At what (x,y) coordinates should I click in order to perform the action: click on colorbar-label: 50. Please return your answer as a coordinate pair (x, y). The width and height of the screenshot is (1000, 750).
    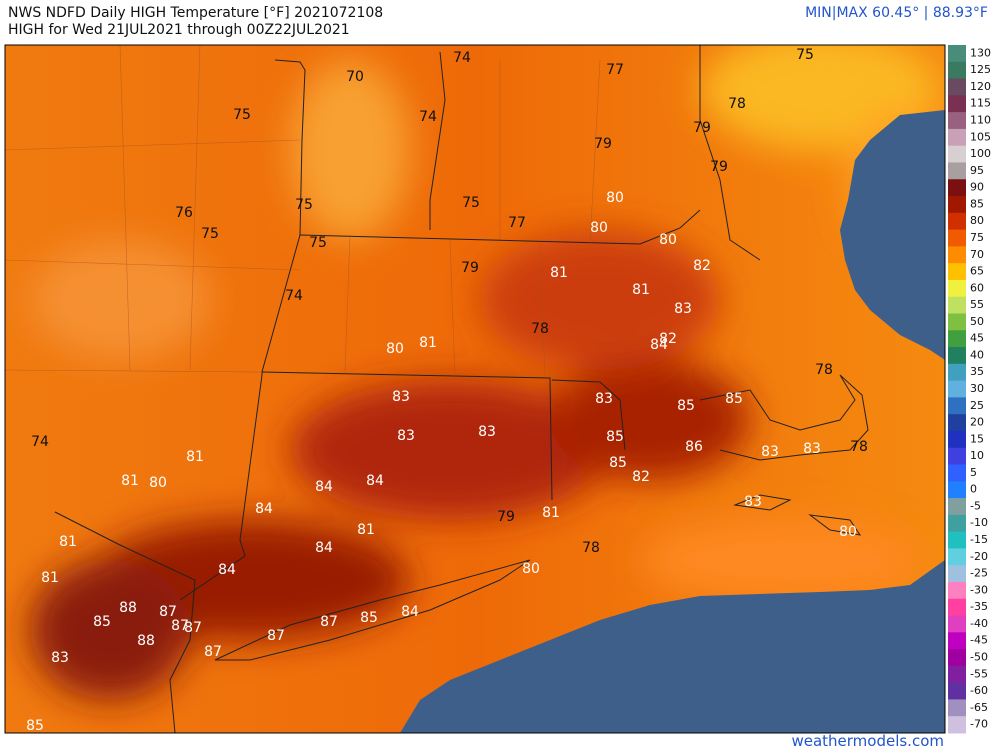
    Looking at the image, I should click on (977, 321).